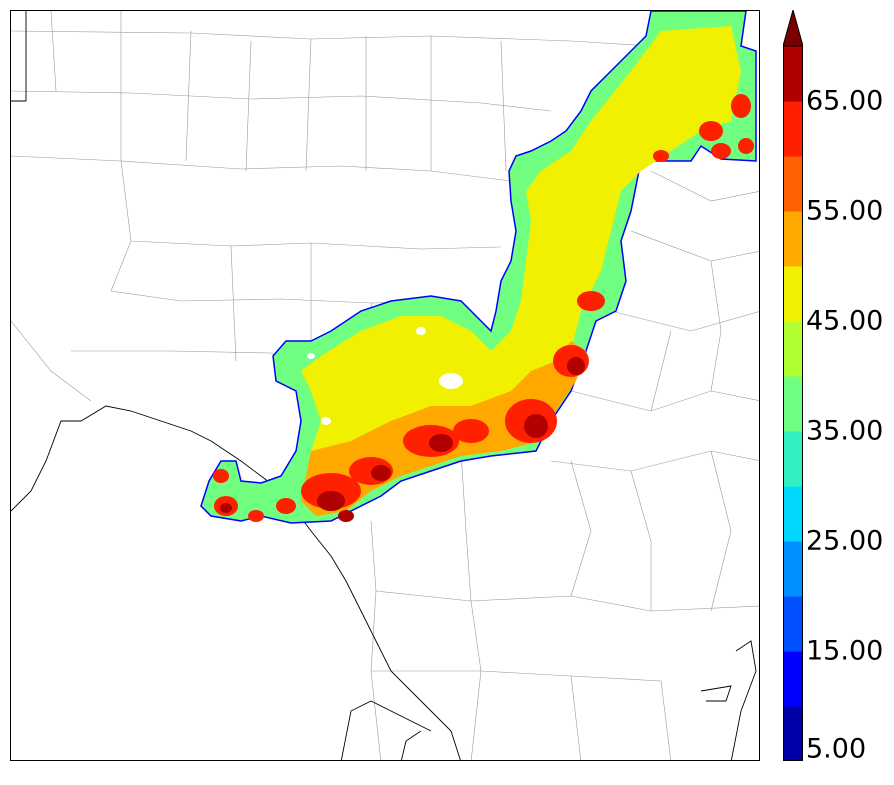 This screenshot has width=894, height=785. What do you see at coordinates (845, 101) in the screenshot?
I see `colorbar-tick-label: 65.00` at bounding box center [845, 101].